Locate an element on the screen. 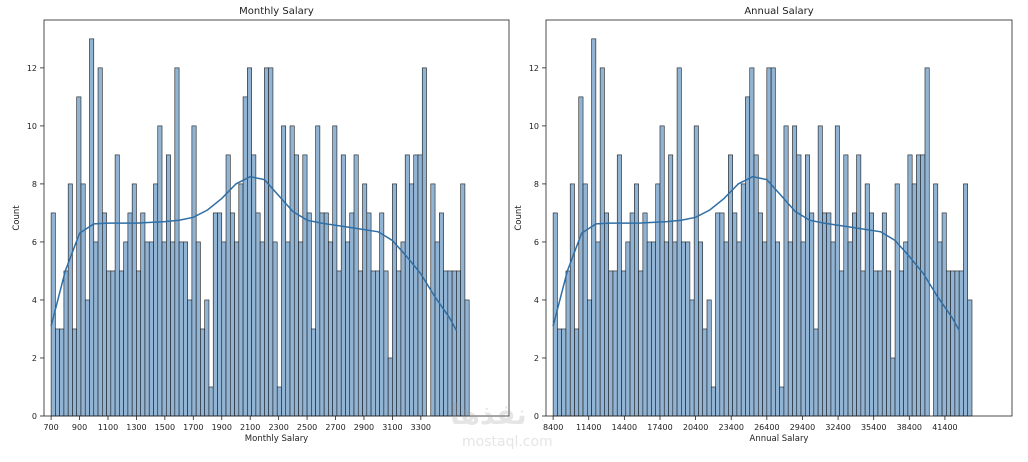  y-axis-label: Count is located at coordinates (17, 218).